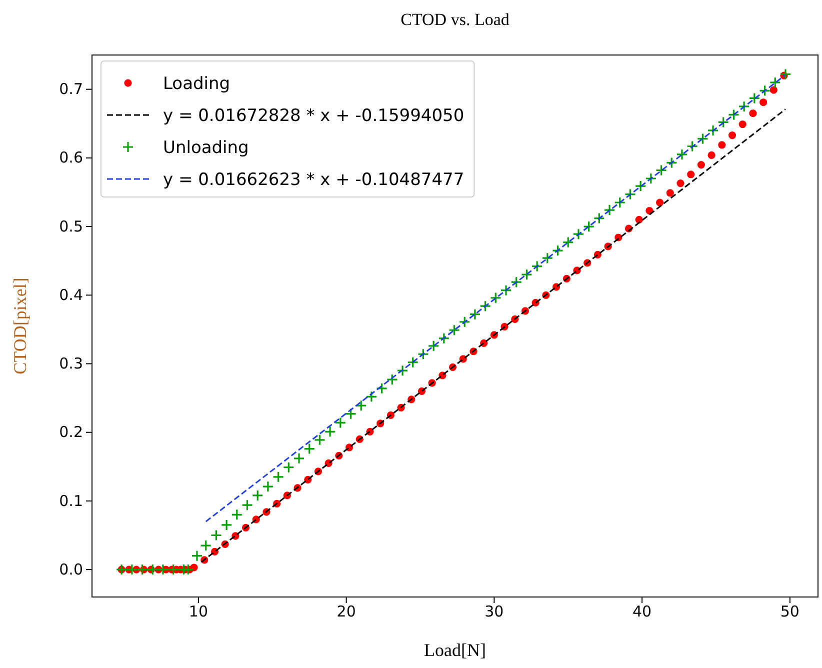  Describe the element at coordinates (313, 116) in the screenshot. I see `legend-label: y = 0.01672828 * x + -0.15994050` at that location.